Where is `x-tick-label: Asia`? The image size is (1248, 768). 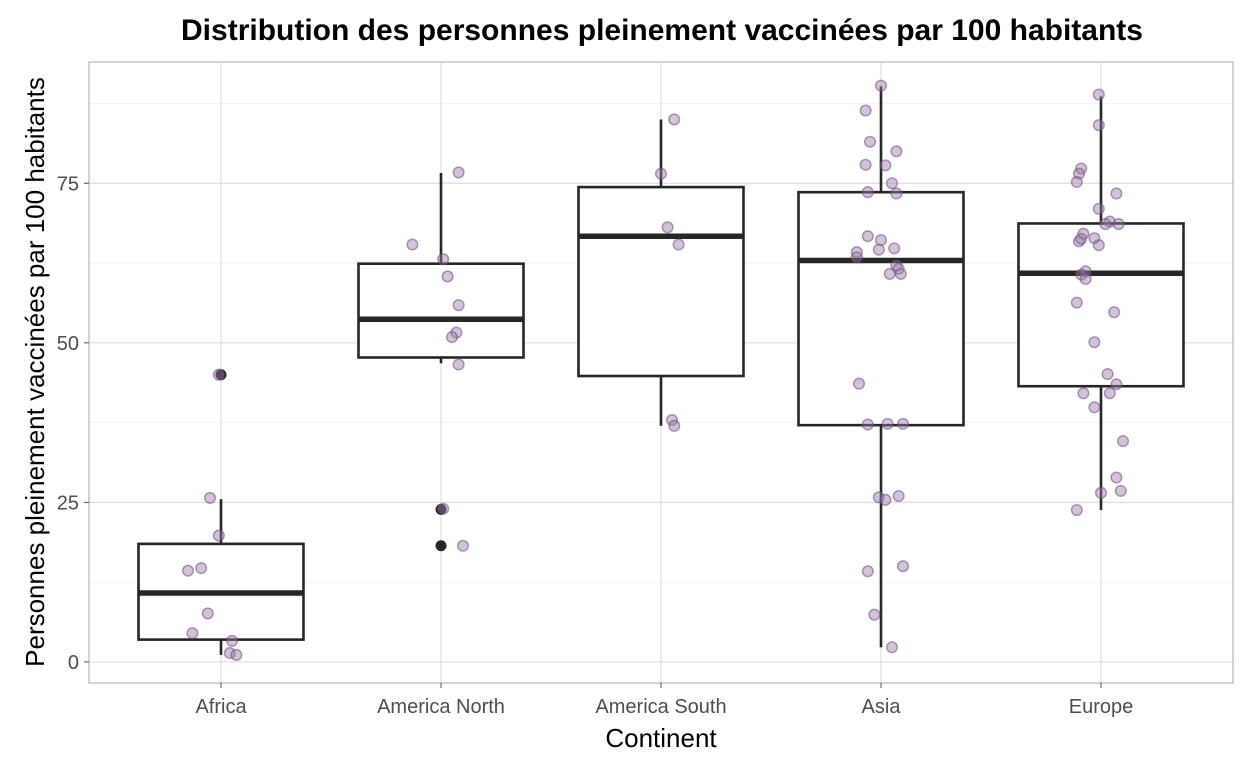 x-tick-label: Asia is located at coordinates (882, 707).